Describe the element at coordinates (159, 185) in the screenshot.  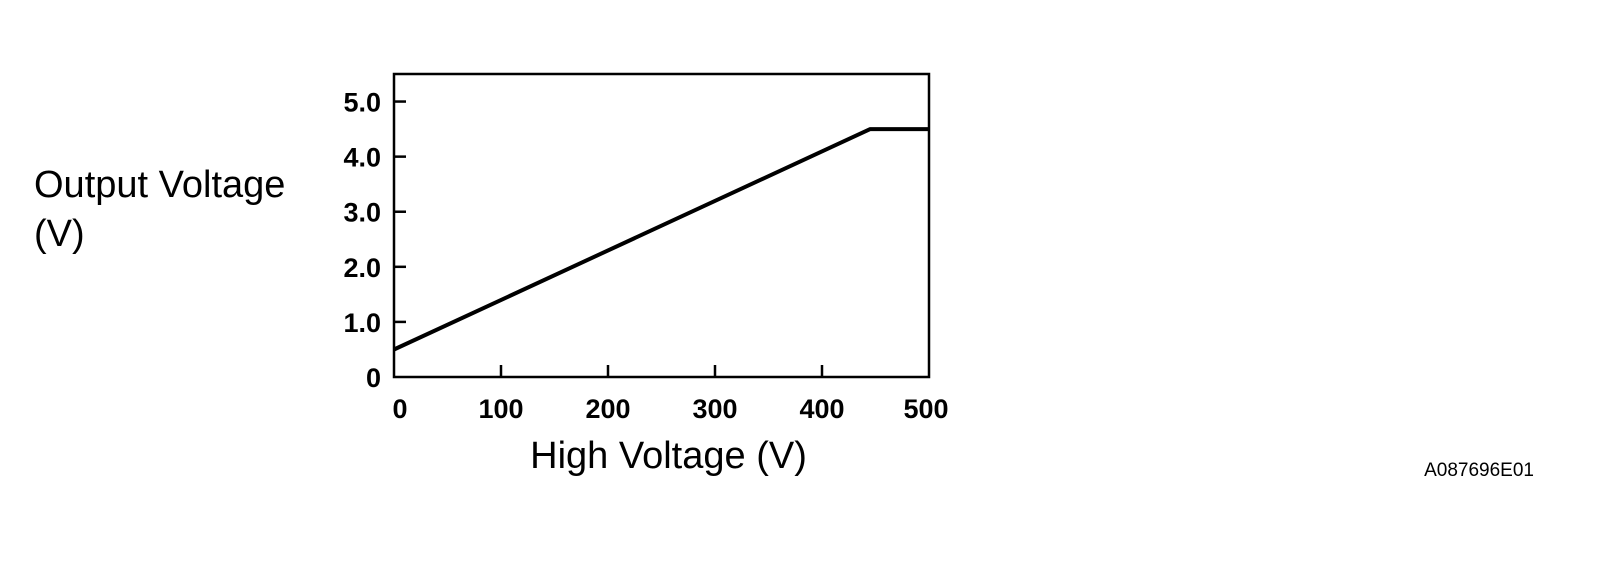
I see `y-axis-title-line-1: Output Voltage` at that location.